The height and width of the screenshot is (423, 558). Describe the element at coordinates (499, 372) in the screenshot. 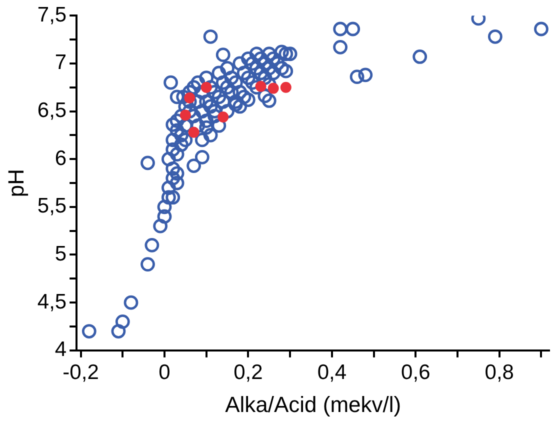

I see `x-tick-label: 0,8` at that location.